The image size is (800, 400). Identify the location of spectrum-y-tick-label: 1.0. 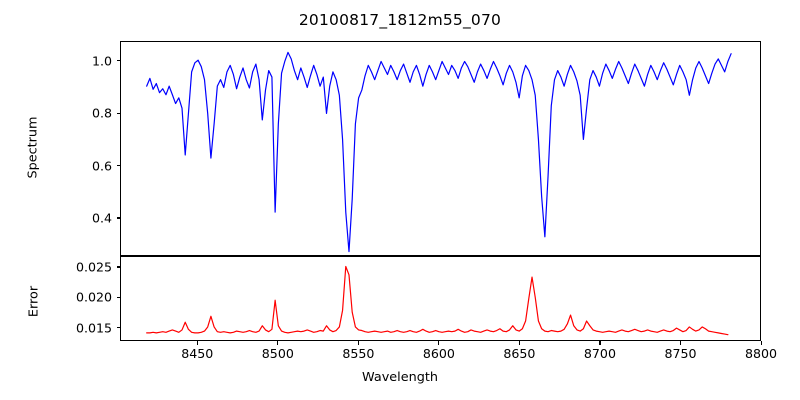
(101, 61).